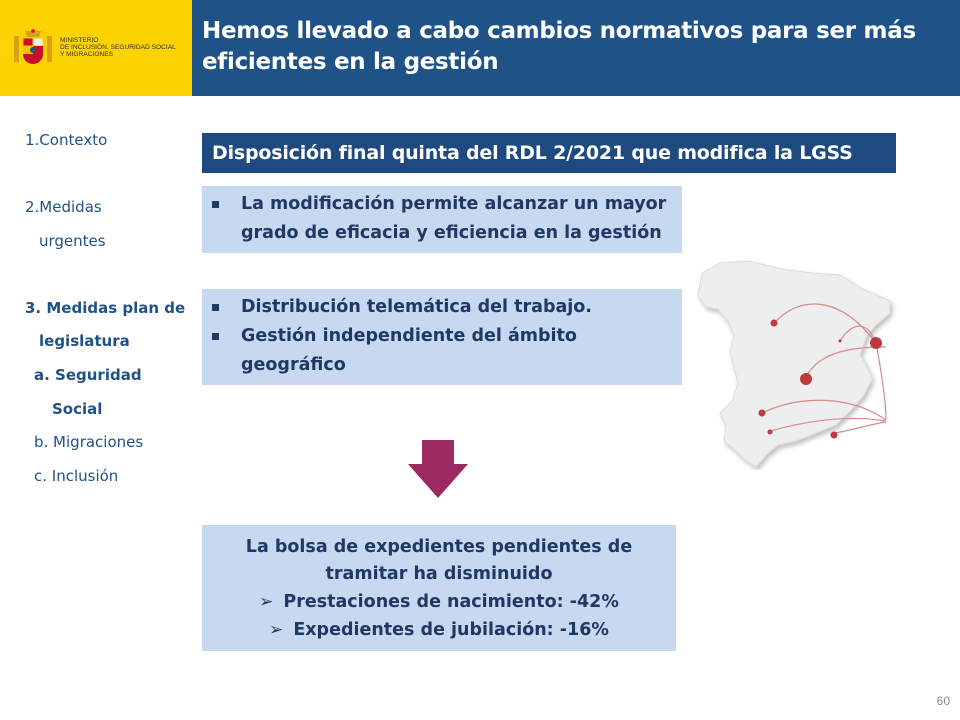 This screenshot has height=720, width=960. I want to click on backlog-heading-line: La bolsa de expedientes pendientes de, so click(439, 547).